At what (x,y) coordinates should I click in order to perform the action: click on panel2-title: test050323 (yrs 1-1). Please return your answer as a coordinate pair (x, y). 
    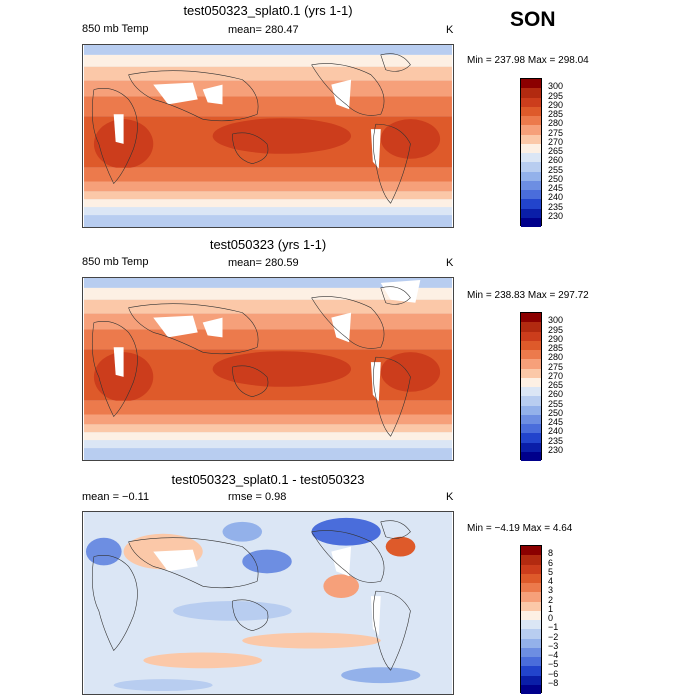
    Looking at the image, I should click on (268, 244).